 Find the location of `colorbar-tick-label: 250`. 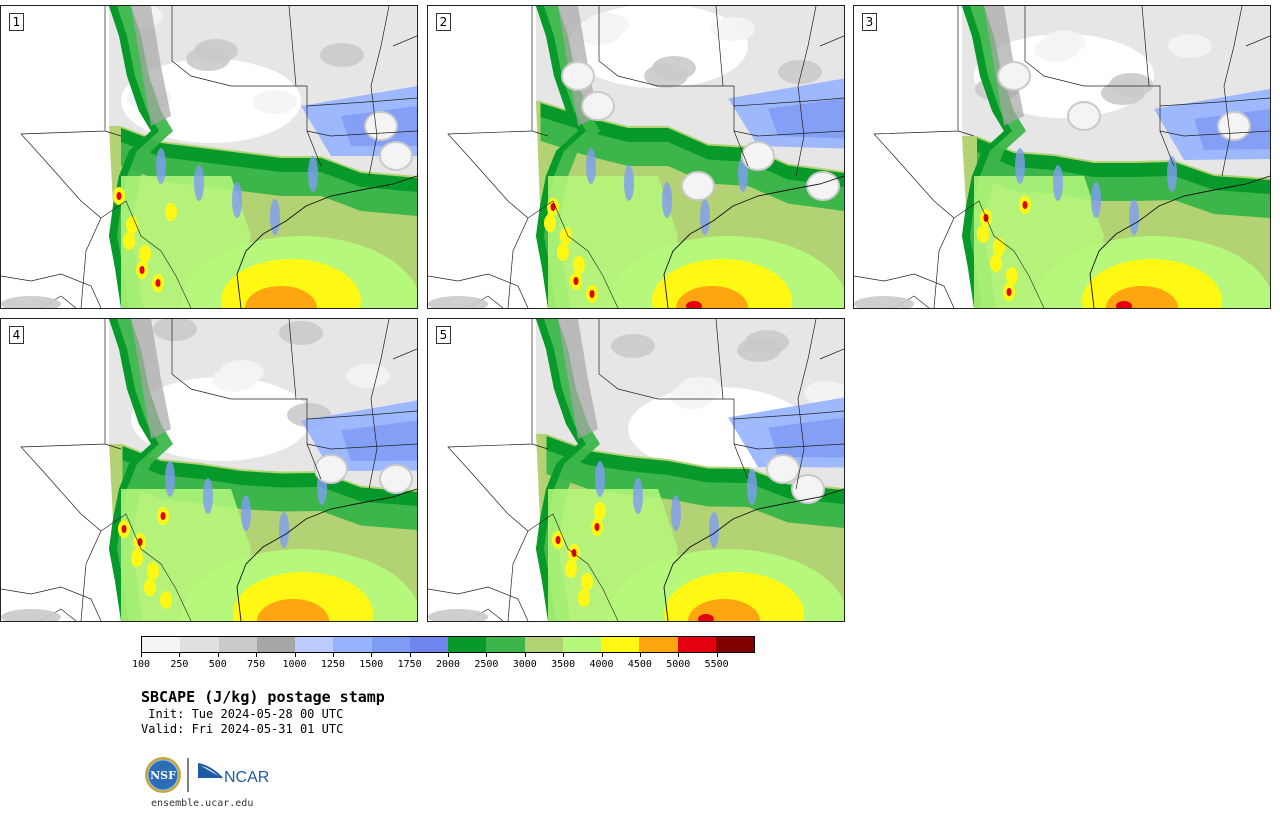

colorbar-tick-label: 250 is located at coordinates (179, 664).